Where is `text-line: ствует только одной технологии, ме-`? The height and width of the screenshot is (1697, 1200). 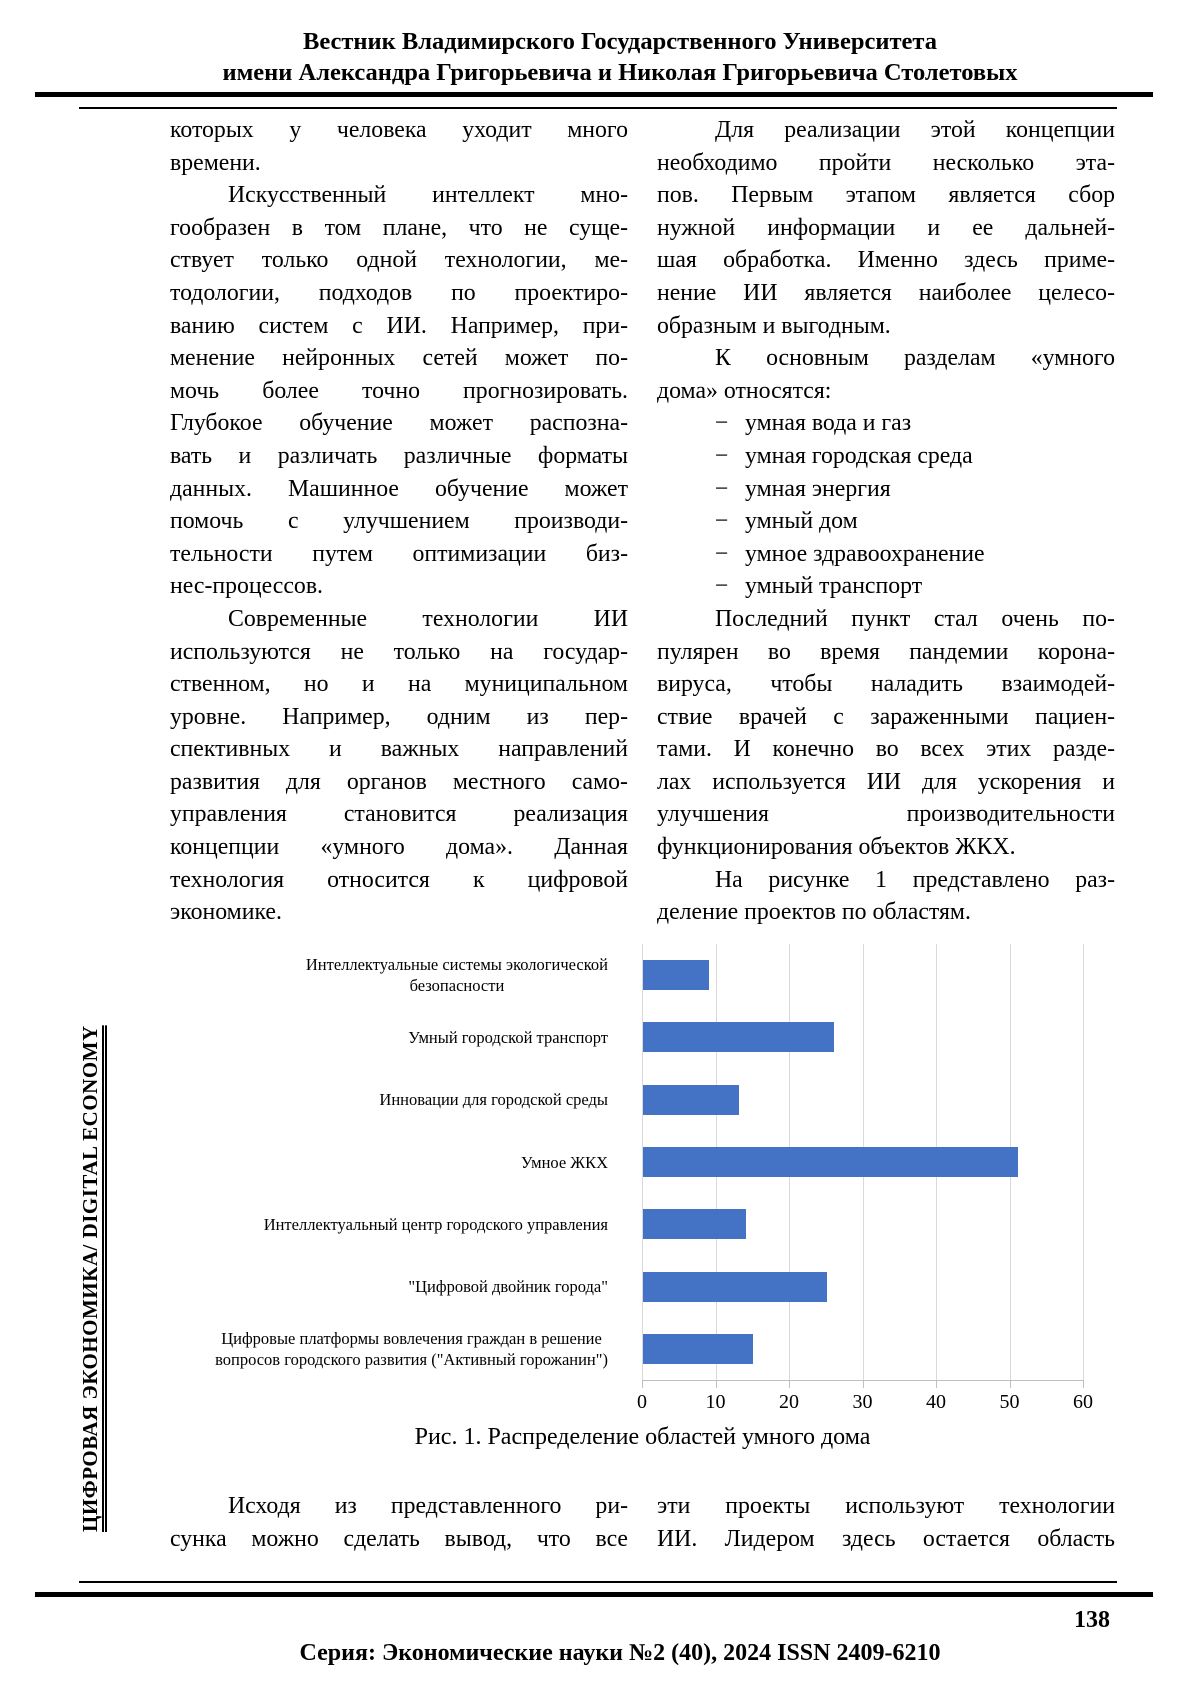 text-line: ствует только одной технологии, ме- is located at coordinates (399, 260).